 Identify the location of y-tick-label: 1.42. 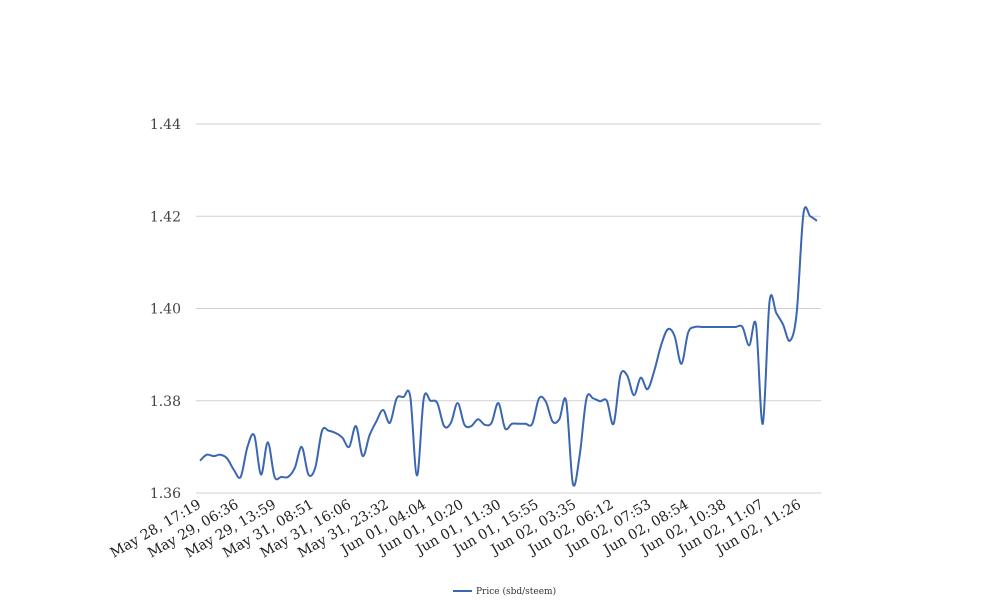
(165, 217).